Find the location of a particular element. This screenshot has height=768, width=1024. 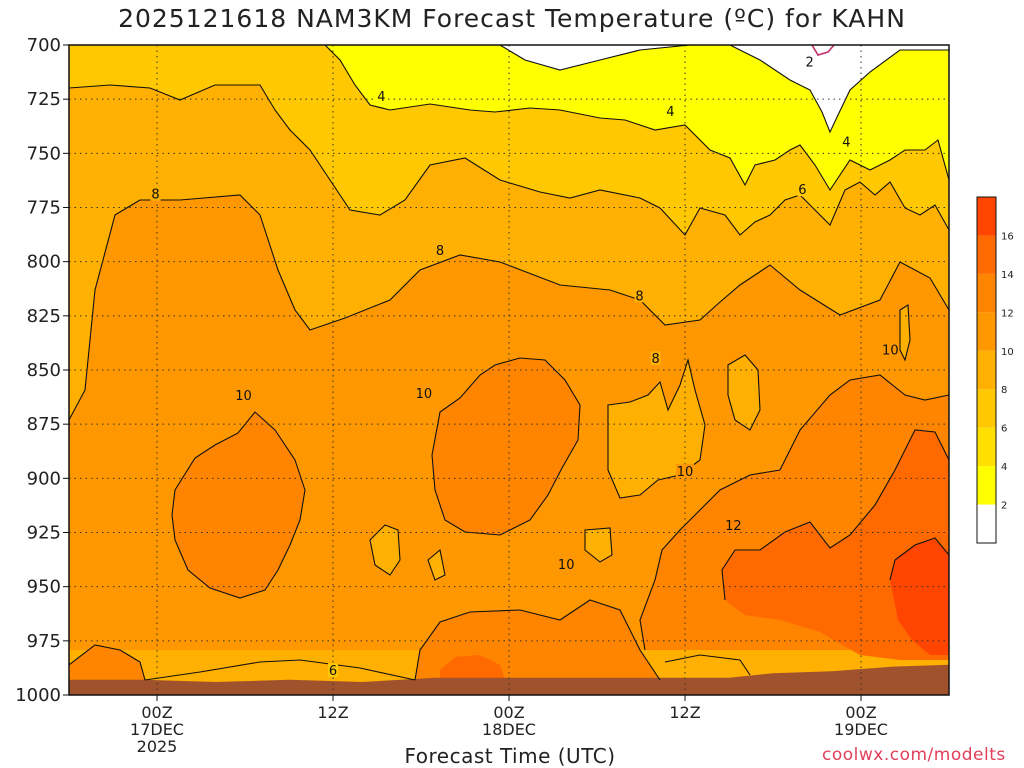

y-axis: 700 725 750 775 800 825 850 875 900 925 950 975 1000 is located at coordinates (42, 370).